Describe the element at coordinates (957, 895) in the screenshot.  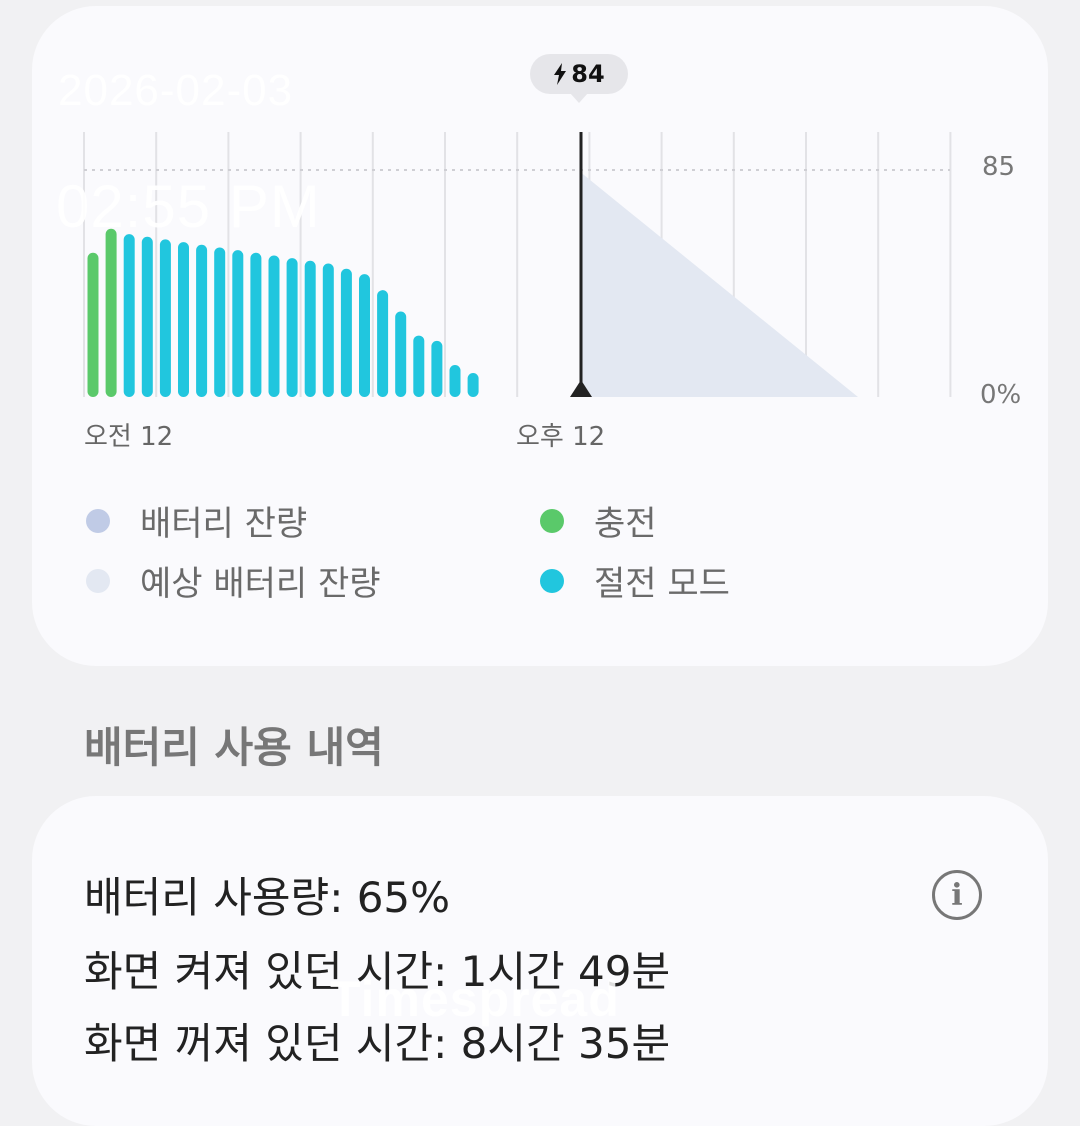
I see `info-icon: i` at that location.